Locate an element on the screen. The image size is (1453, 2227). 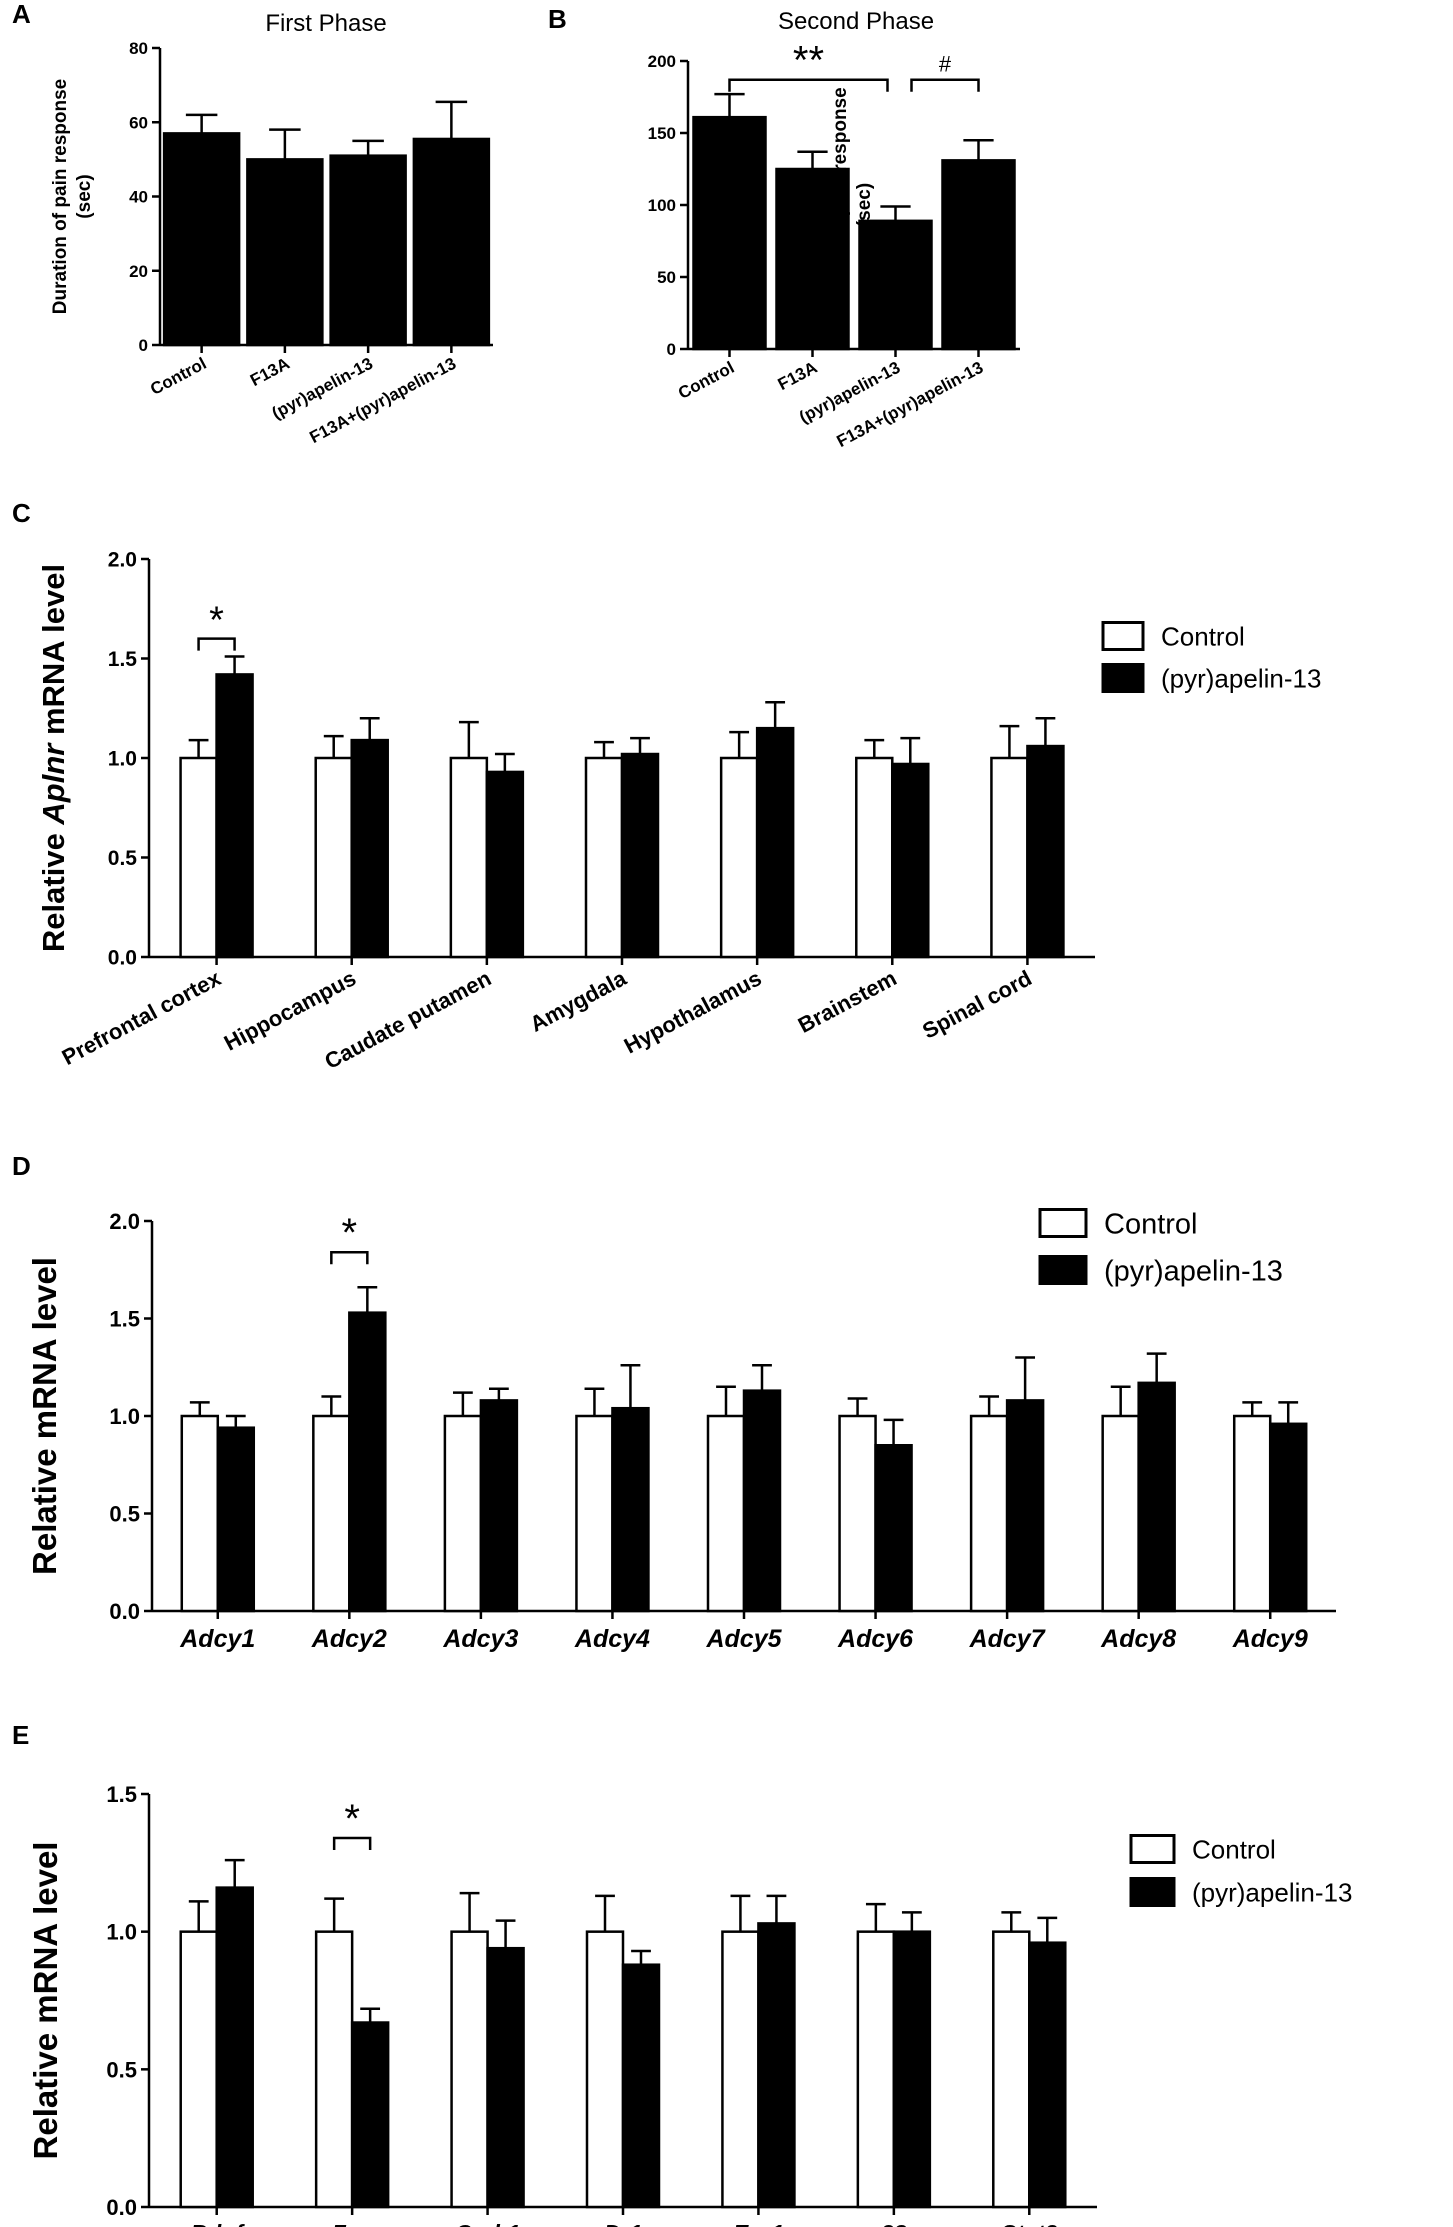
legend-label: Control is located at coordinates (1151, 1224).